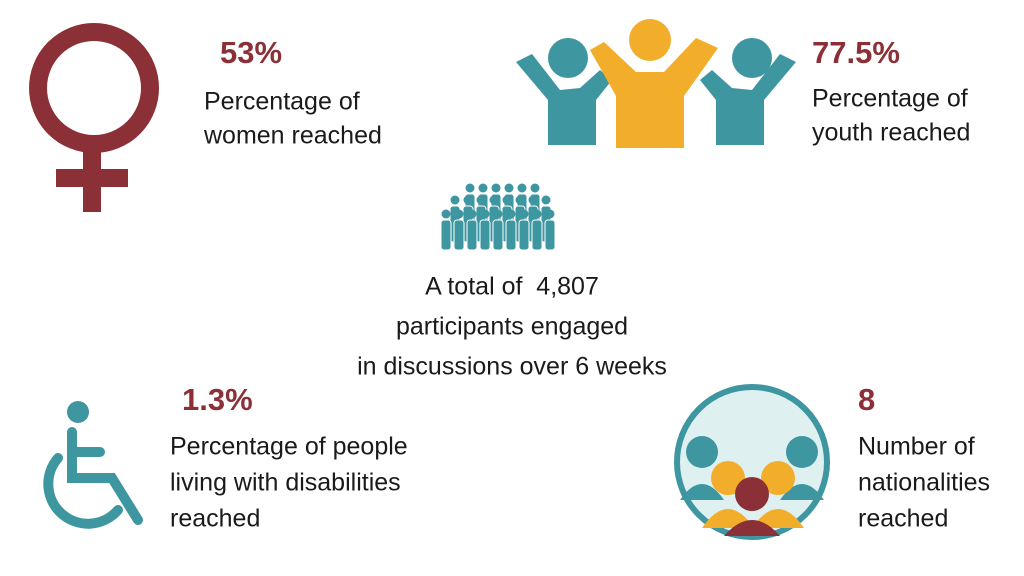 The image size is (1024, 576). I want to click on summary-line: participants engaged, so click(512, 327).